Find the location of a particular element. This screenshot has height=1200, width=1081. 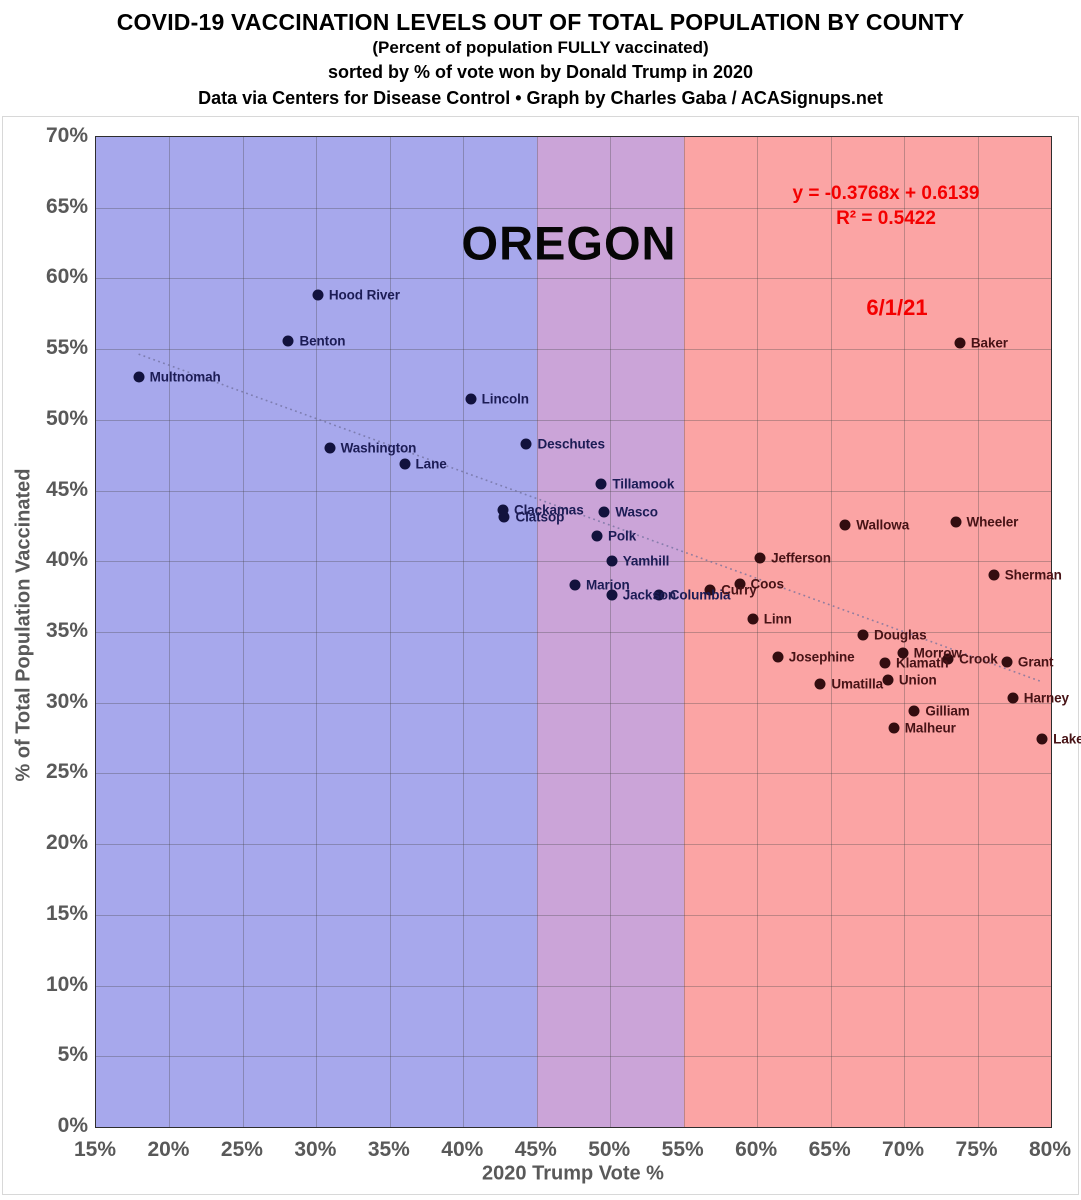

county-label: Multnomah is located at coordinates (185, 377).